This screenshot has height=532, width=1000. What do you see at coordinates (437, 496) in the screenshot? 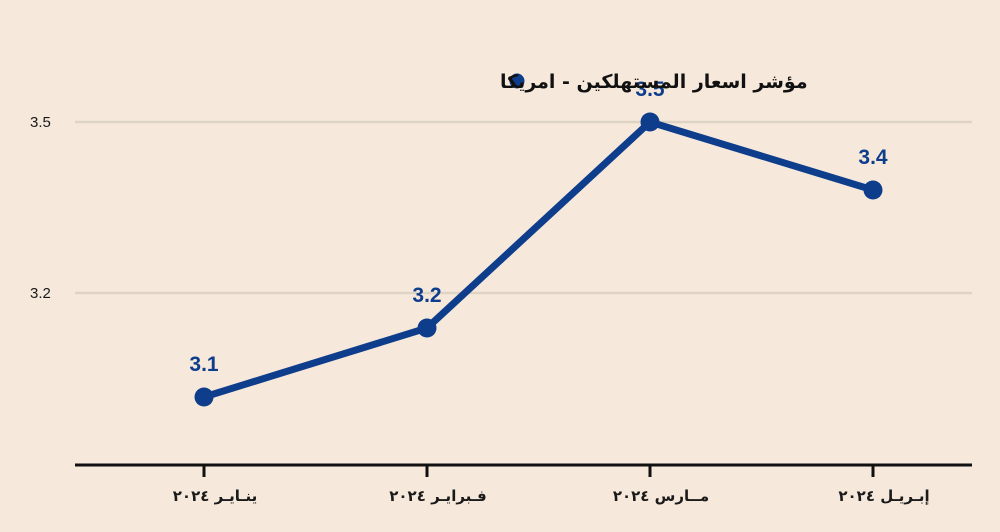
I see `x-tick-label: فـبرايـر ٢٠٢٤` at bounding box center [437, 496].